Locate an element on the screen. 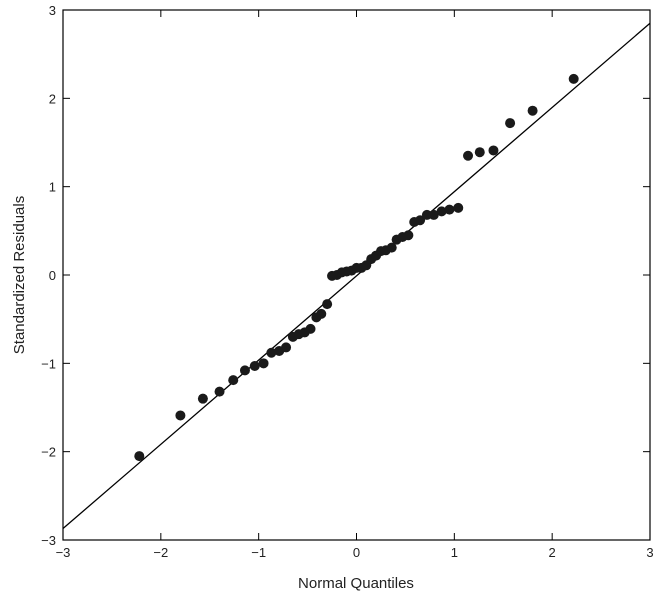 Image resolution: width=665 pixels, height=596 pixels. y-tick-label: −3 is located at coordinates (48, 540).